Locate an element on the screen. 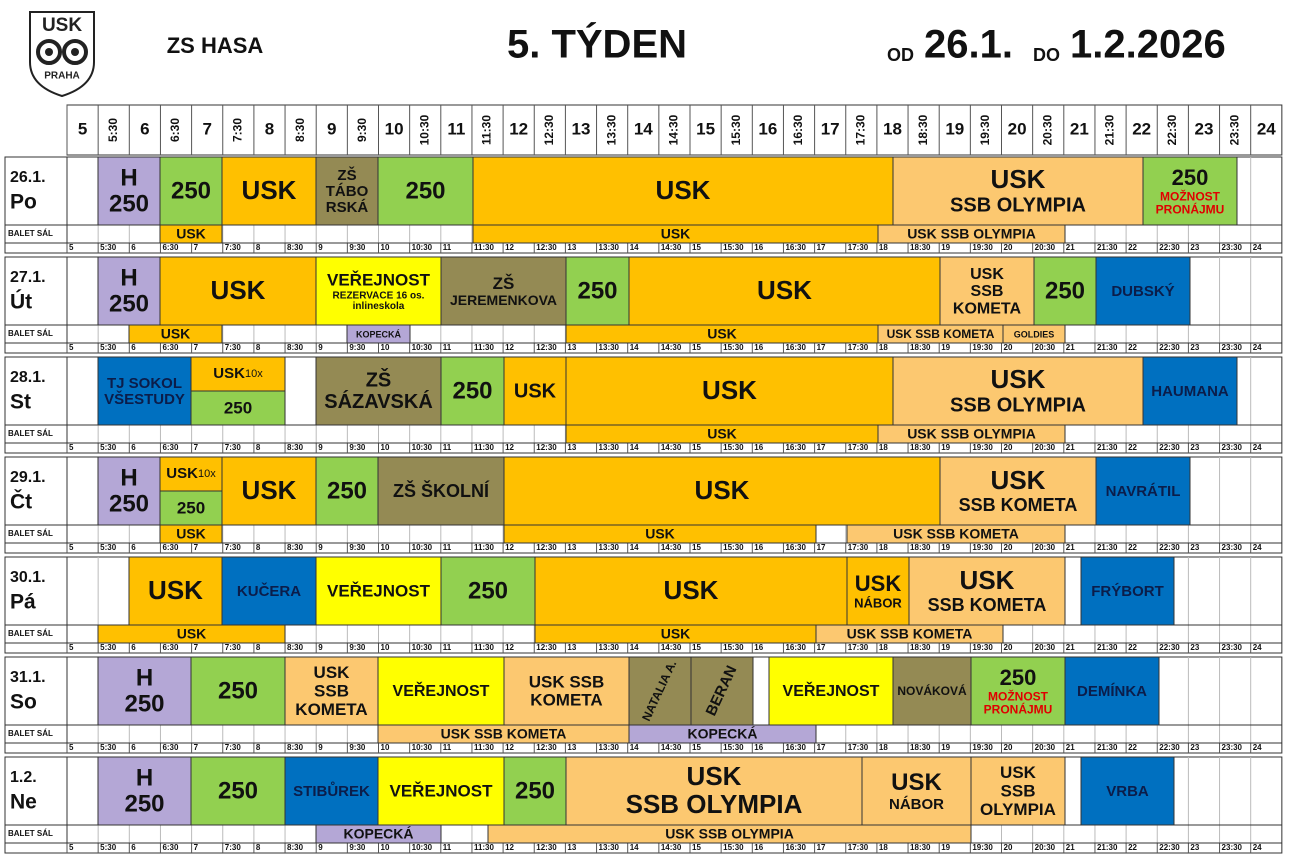  time-small: 14:30 is located at coordinates (671, 547).